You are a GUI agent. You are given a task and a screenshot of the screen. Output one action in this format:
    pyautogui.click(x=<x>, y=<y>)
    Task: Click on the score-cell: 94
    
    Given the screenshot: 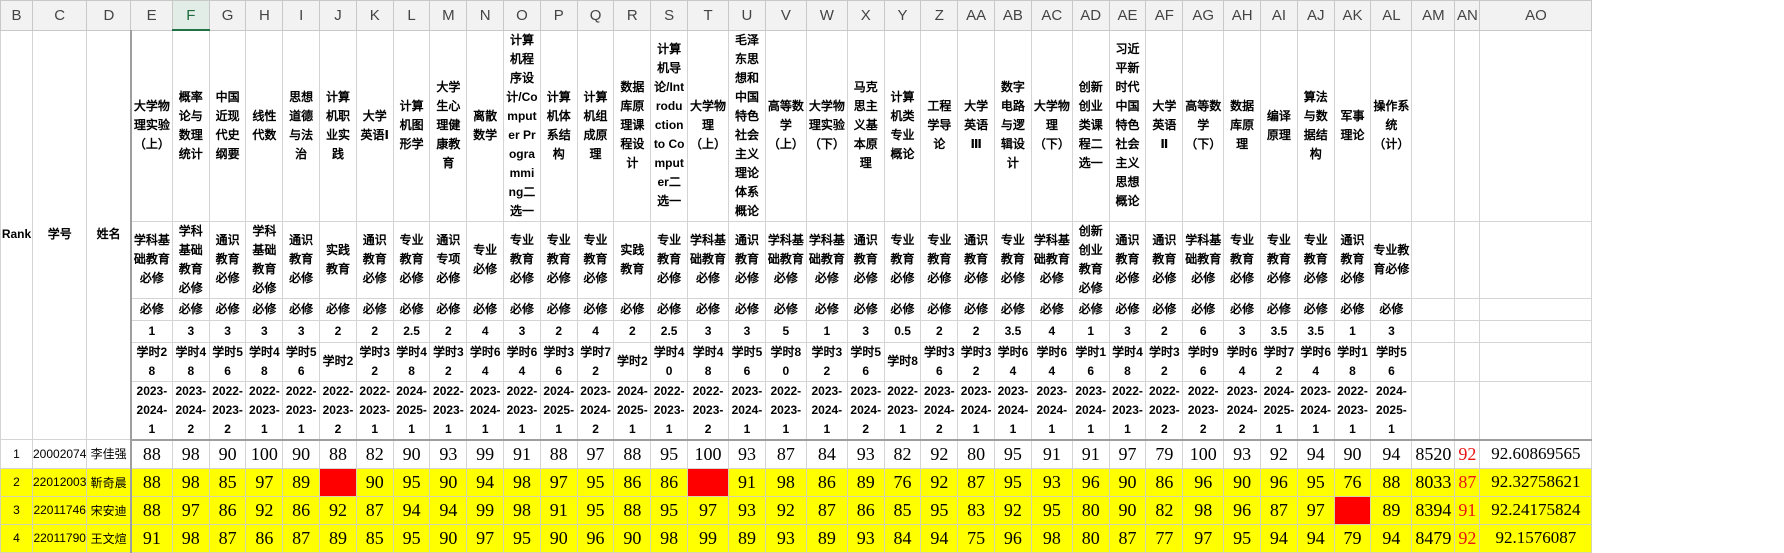 What is the action you would take?
    pyautogui.click(x=485, y=482)
    